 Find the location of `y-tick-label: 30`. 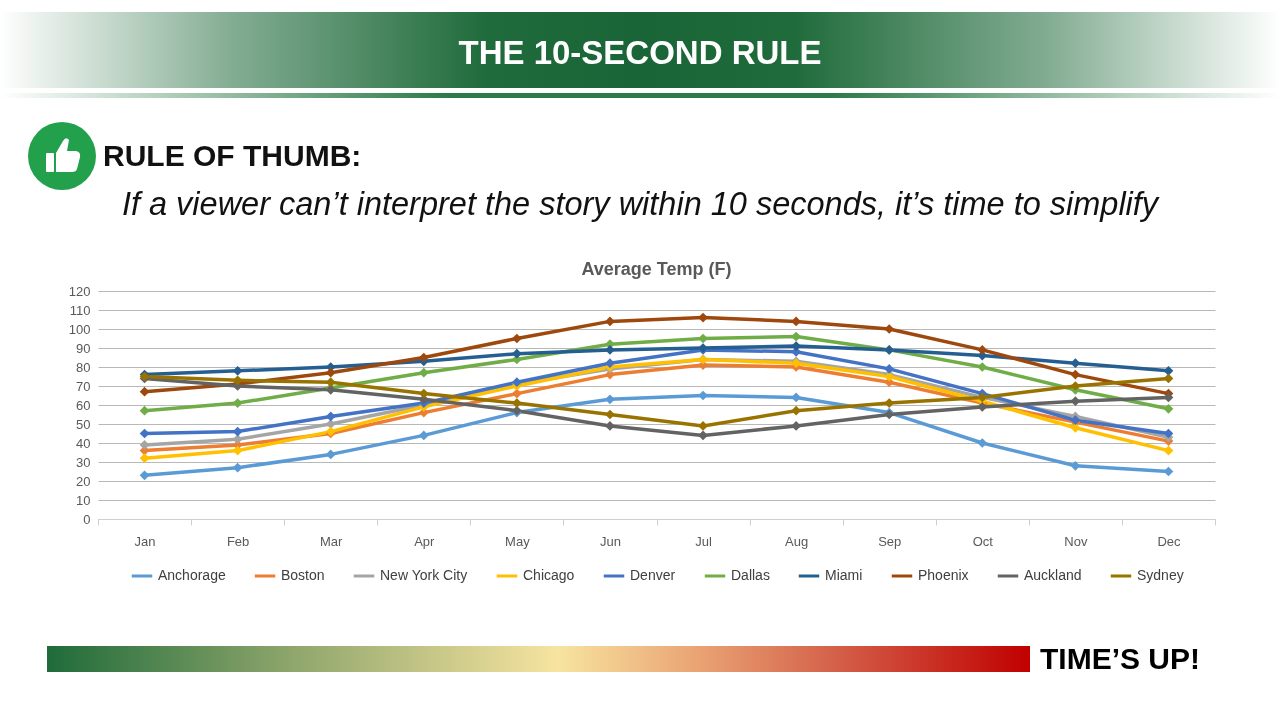

y-tick-label: 30 is located at coordinates (83, 462).